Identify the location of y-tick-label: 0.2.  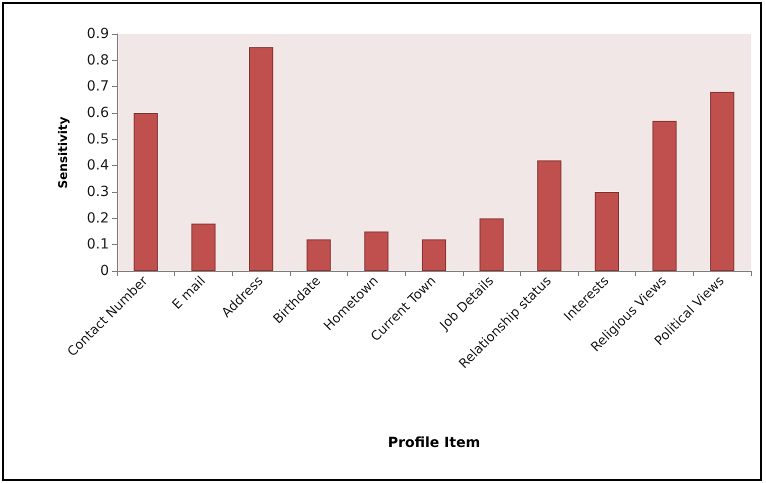
(97, 218).